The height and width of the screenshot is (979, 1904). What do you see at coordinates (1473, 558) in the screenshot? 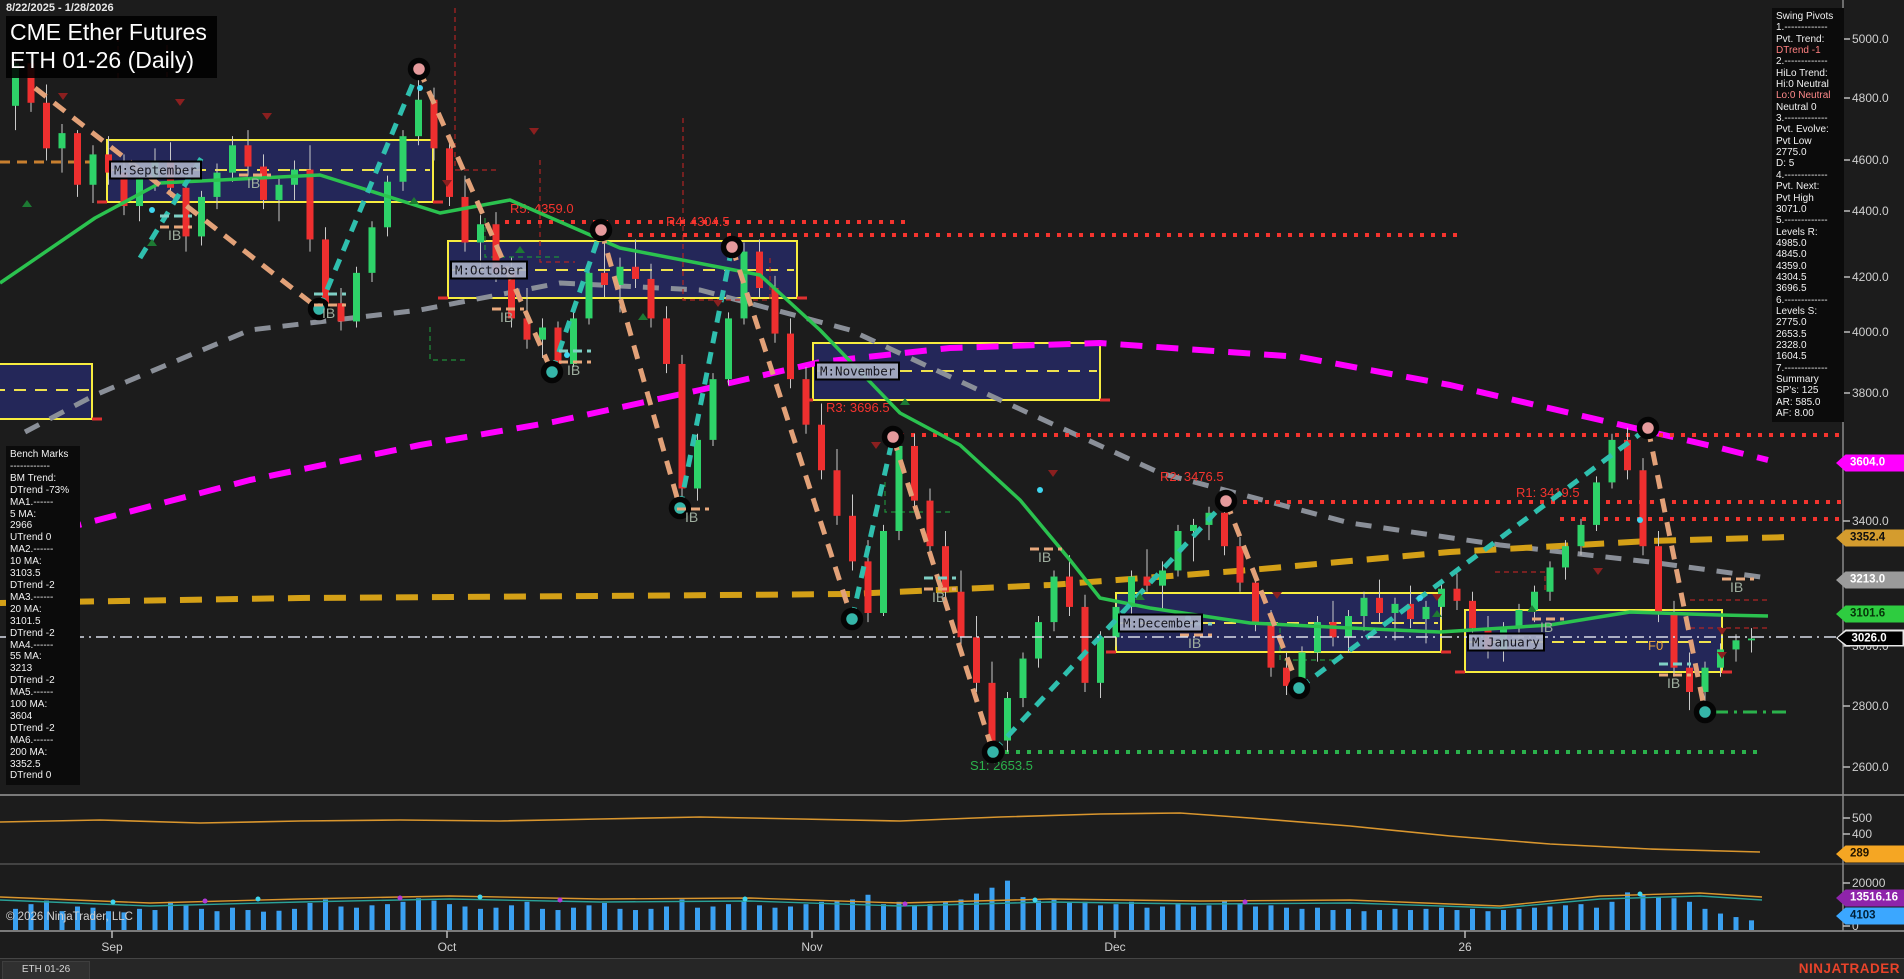
I see `zigzag-up-leg` at bounding box center [1473, 558].